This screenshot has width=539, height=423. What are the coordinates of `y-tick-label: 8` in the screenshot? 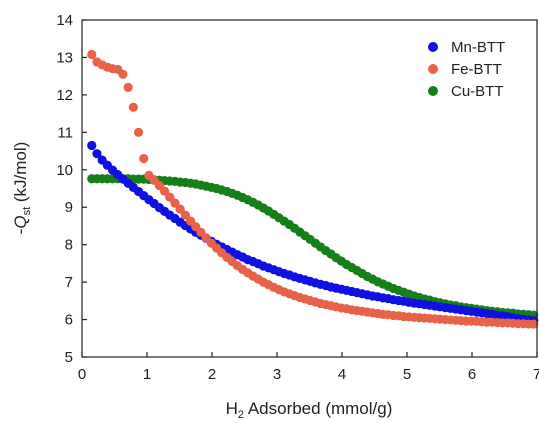 It's located at (69, 245).